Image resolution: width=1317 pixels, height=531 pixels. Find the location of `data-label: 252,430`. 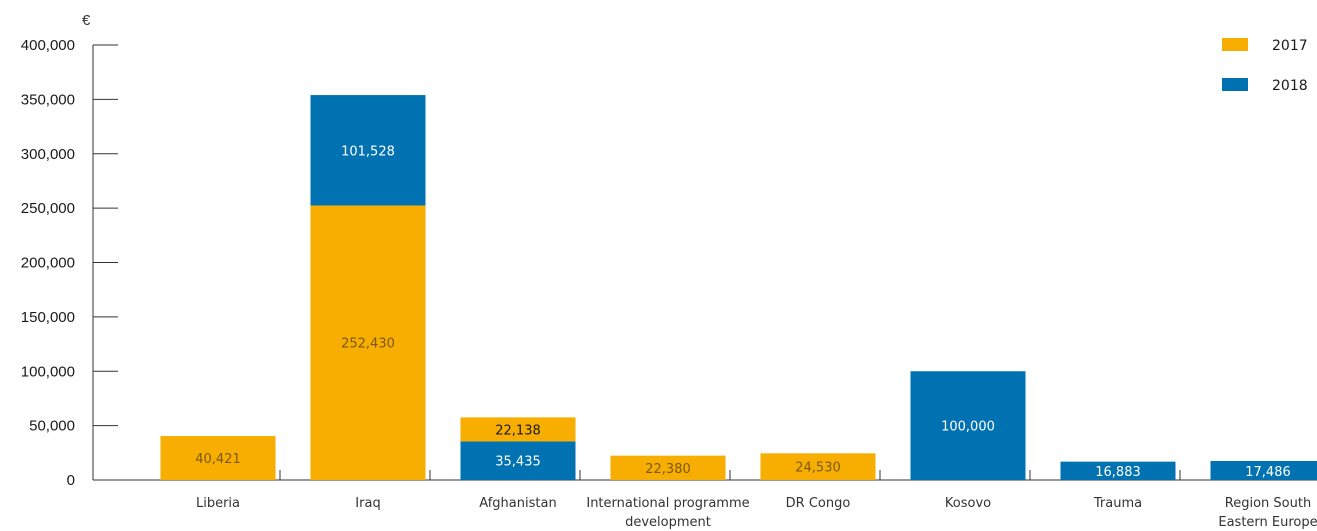

data-label: 252,430 is located at coordinates (368, 344).